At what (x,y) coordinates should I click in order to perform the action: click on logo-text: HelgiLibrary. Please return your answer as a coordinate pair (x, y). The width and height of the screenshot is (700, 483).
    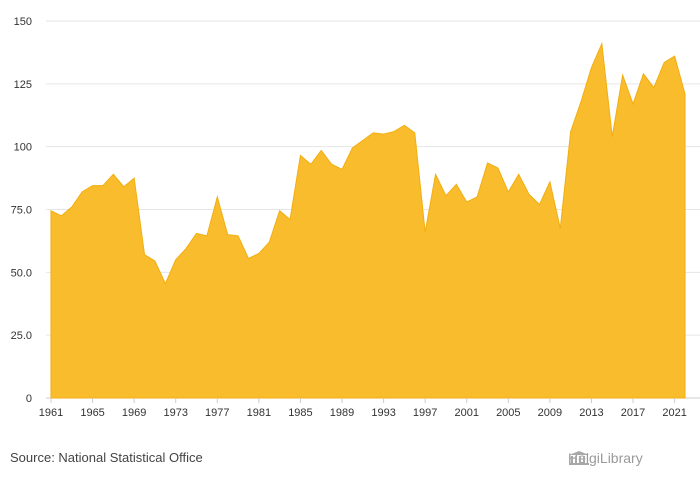
    Looking at the image, I should click on (605, 458).